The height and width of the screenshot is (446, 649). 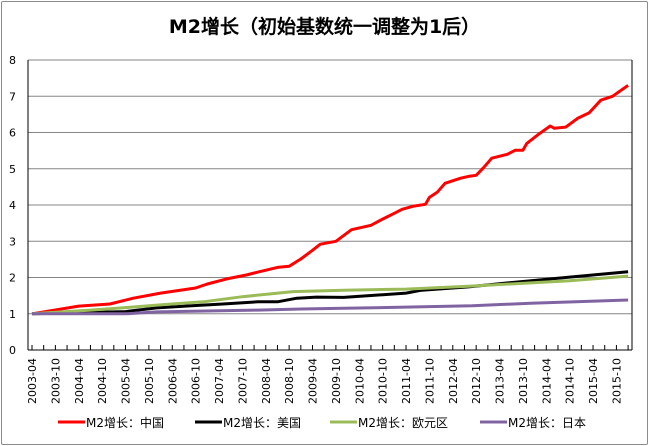 I want to click on x-tick-label: 2005-04, so click(x=126, y=381).